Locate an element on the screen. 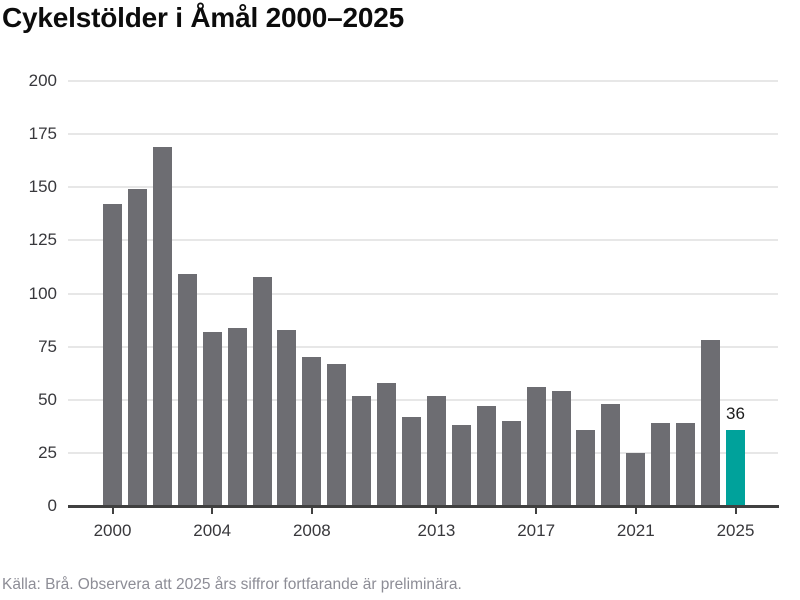 This screenshot has height=600, width=800. chart-title: Cykelstölder i Åmål 2000–2025 is located at coordinates (203, 17).